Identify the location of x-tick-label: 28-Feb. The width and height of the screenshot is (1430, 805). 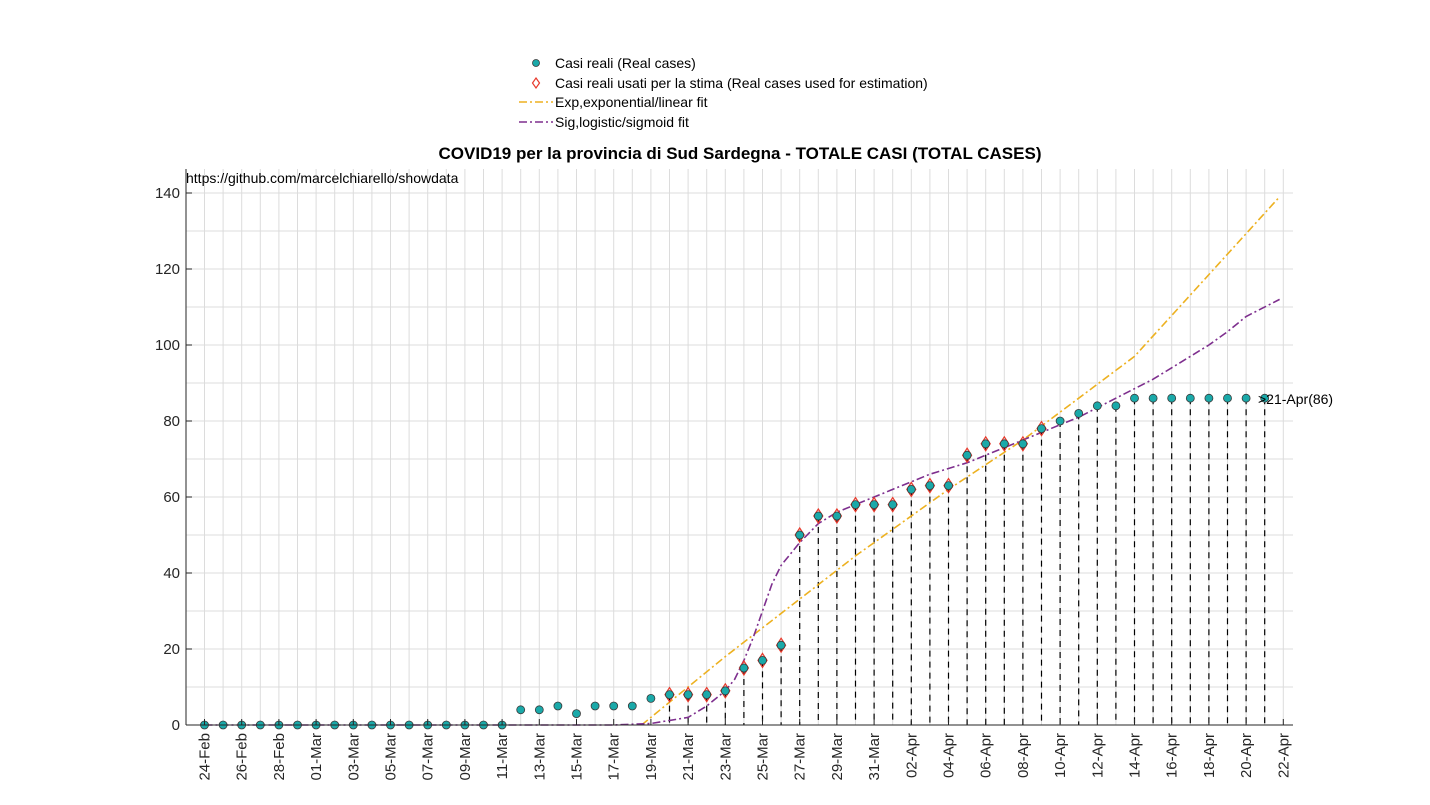
(279, 757).